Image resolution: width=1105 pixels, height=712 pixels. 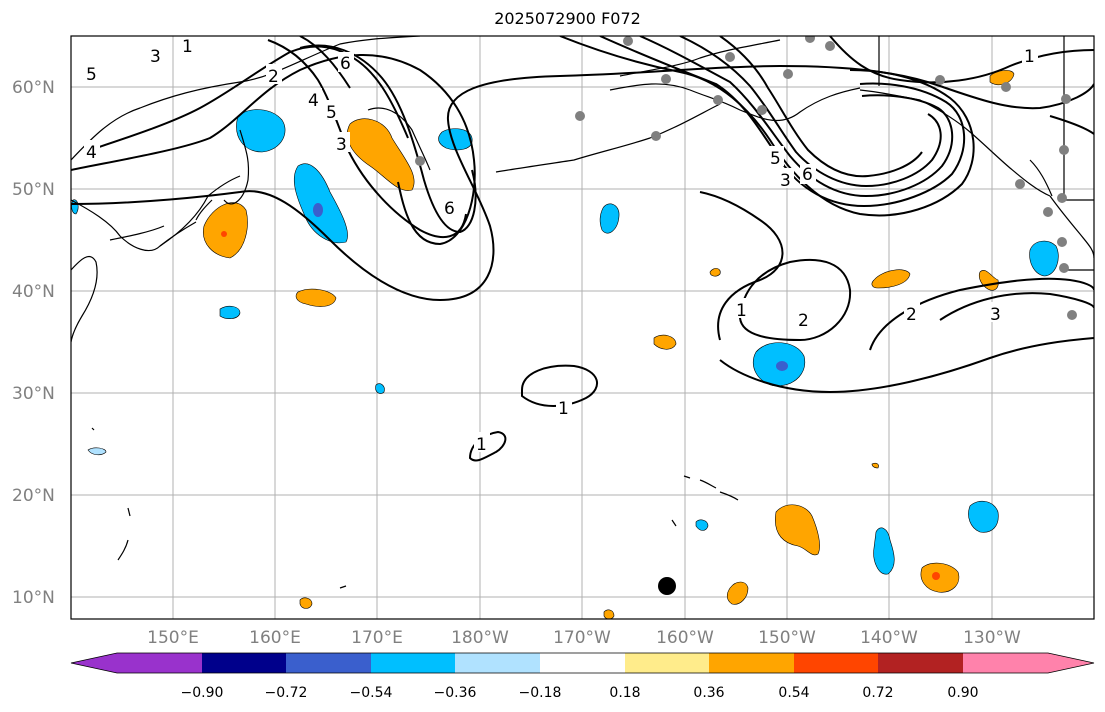 What do you see at coordinates (480, 638) in the screenshot?
I see `lon-label: 180°W` at bounding box center [480, 638].